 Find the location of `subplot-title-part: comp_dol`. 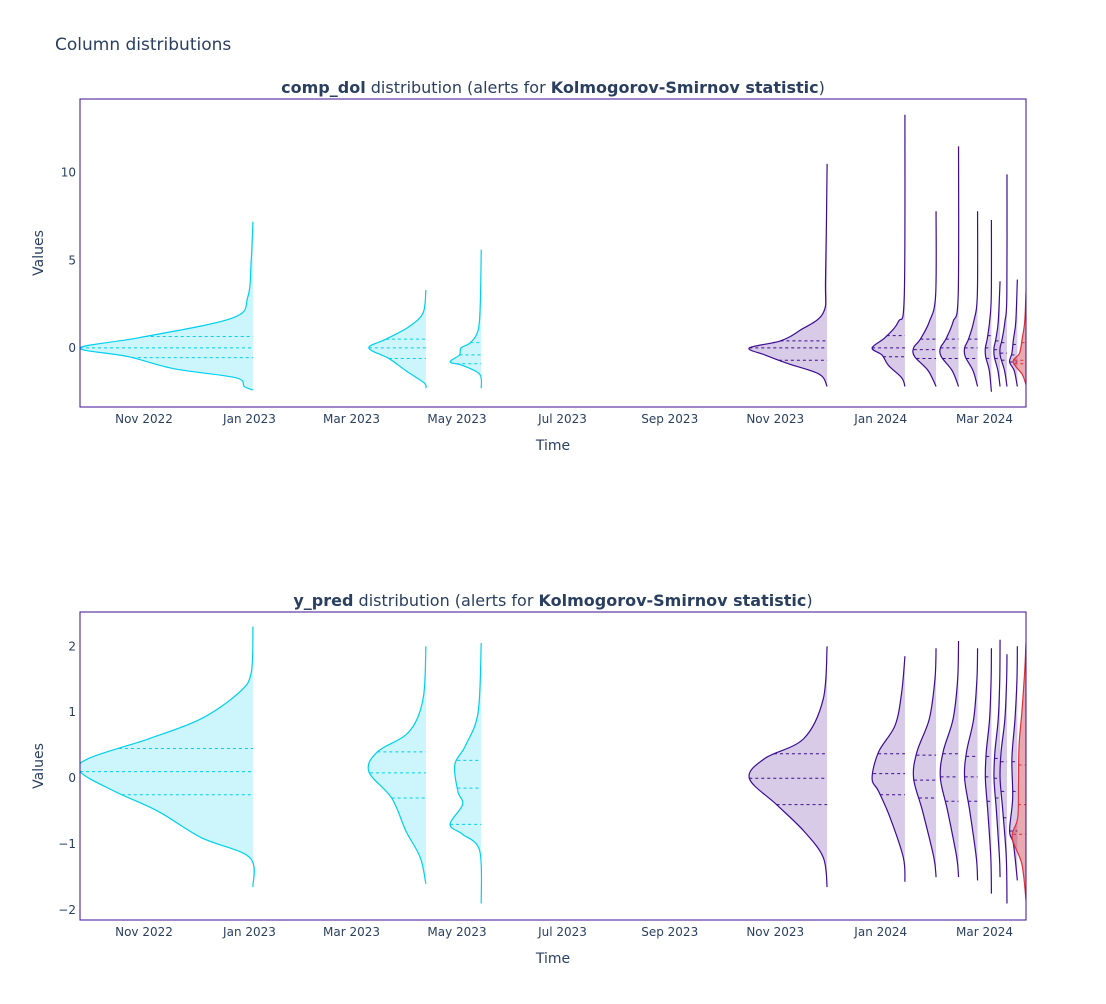

subplot-title-part: comp_dol is located at coordinates (323, 87).